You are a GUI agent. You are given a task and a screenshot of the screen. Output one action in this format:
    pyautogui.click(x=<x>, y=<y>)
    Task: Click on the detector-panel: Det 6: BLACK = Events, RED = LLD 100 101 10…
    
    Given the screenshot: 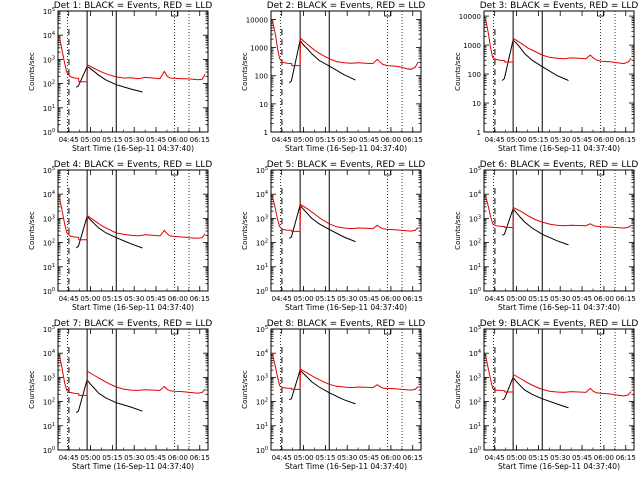 What is the action you would take?
    pyautogui.click(x=546, y=236)
    